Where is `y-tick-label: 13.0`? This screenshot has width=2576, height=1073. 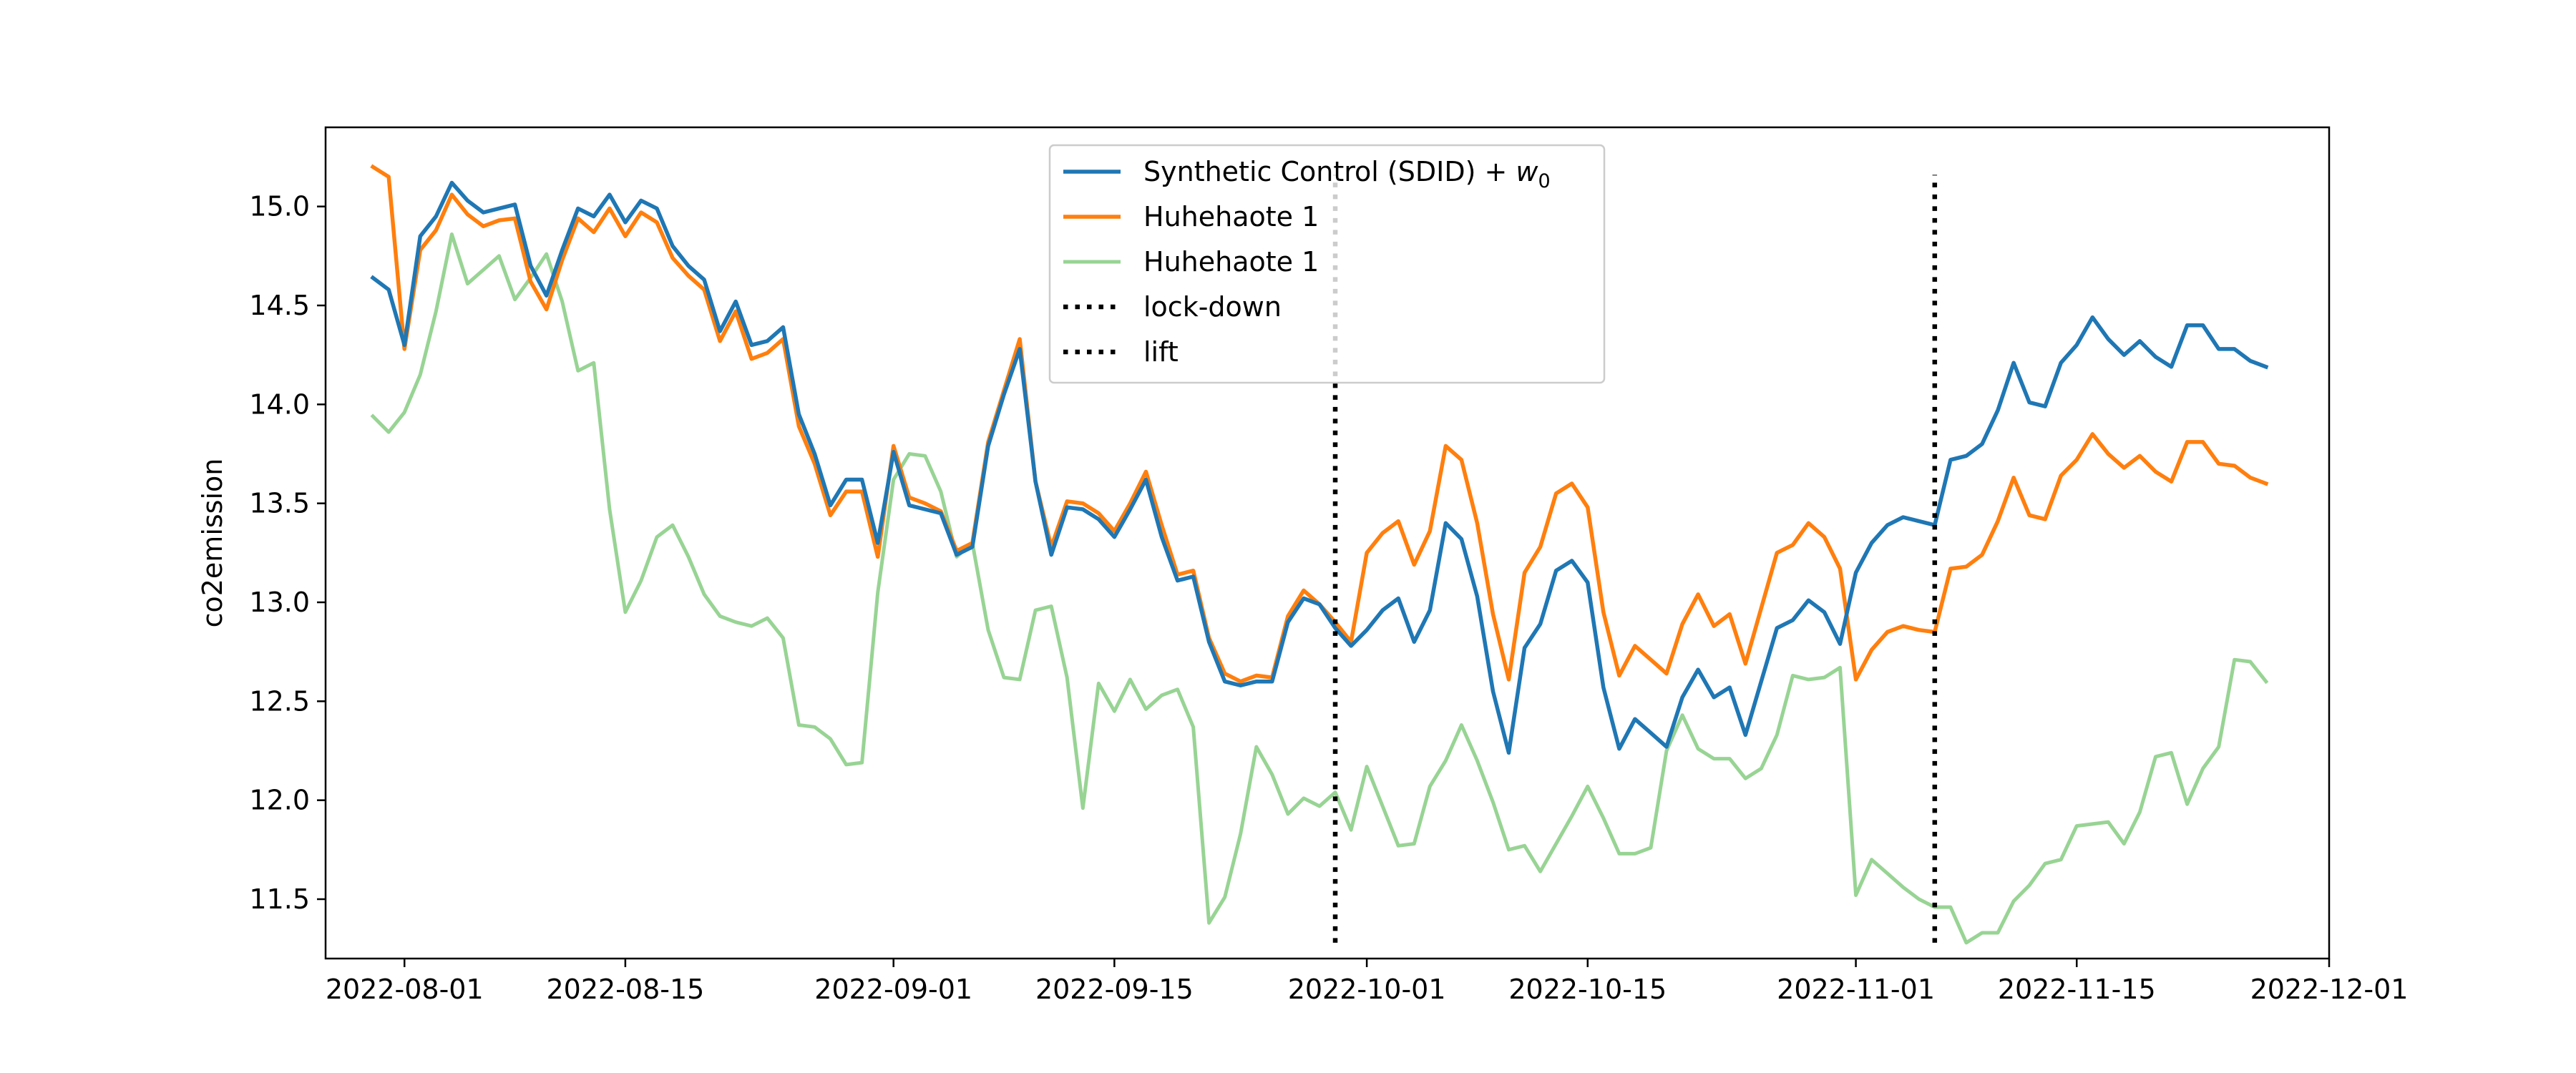 y-tick-label: 13.0 is located at coordinates (279, 603).